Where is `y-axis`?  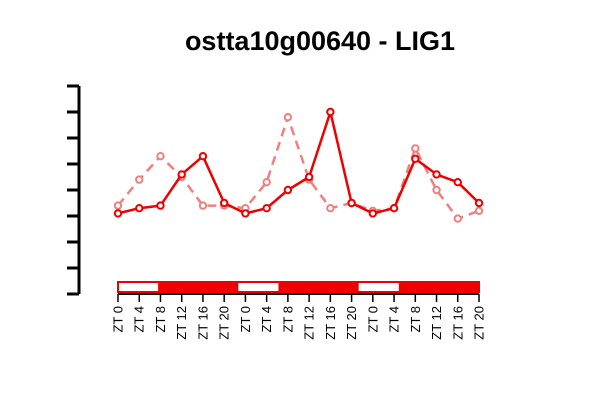
y-axis is located at coordinates (74, 190).